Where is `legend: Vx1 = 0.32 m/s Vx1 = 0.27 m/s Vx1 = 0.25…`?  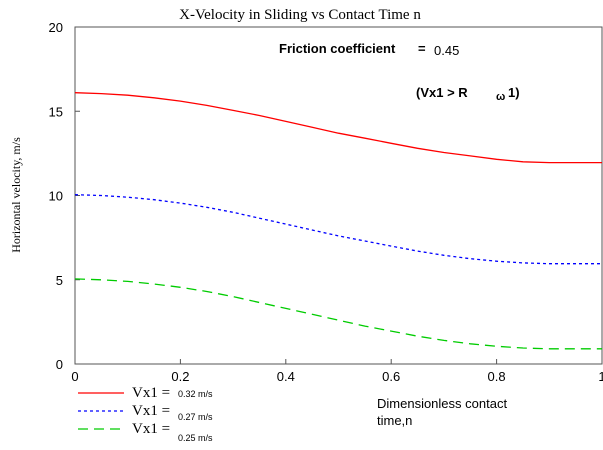
legend: Vx1 = 0.32 m/s Vx1 = 0.27 m/s Vx1 = 0.25… is located at coordinates (145, 414).